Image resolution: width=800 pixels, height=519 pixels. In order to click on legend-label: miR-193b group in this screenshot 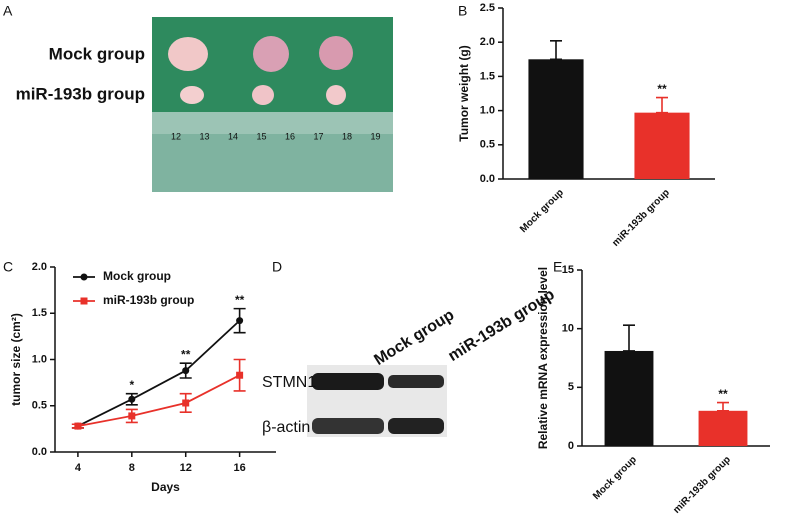, I will do `click(148, 300)`.